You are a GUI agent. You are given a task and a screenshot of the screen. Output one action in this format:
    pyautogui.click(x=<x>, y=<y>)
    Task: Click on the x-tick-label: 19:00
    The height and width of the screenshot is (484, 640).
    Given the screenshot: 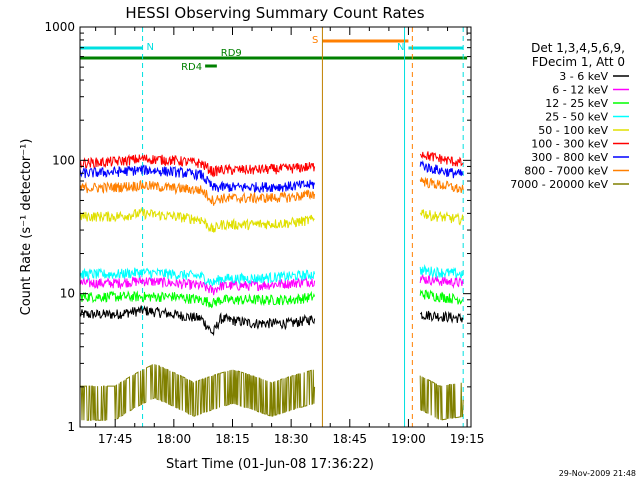 What is the action you would take?
    pyautogui.click(x=408, y=439)
    